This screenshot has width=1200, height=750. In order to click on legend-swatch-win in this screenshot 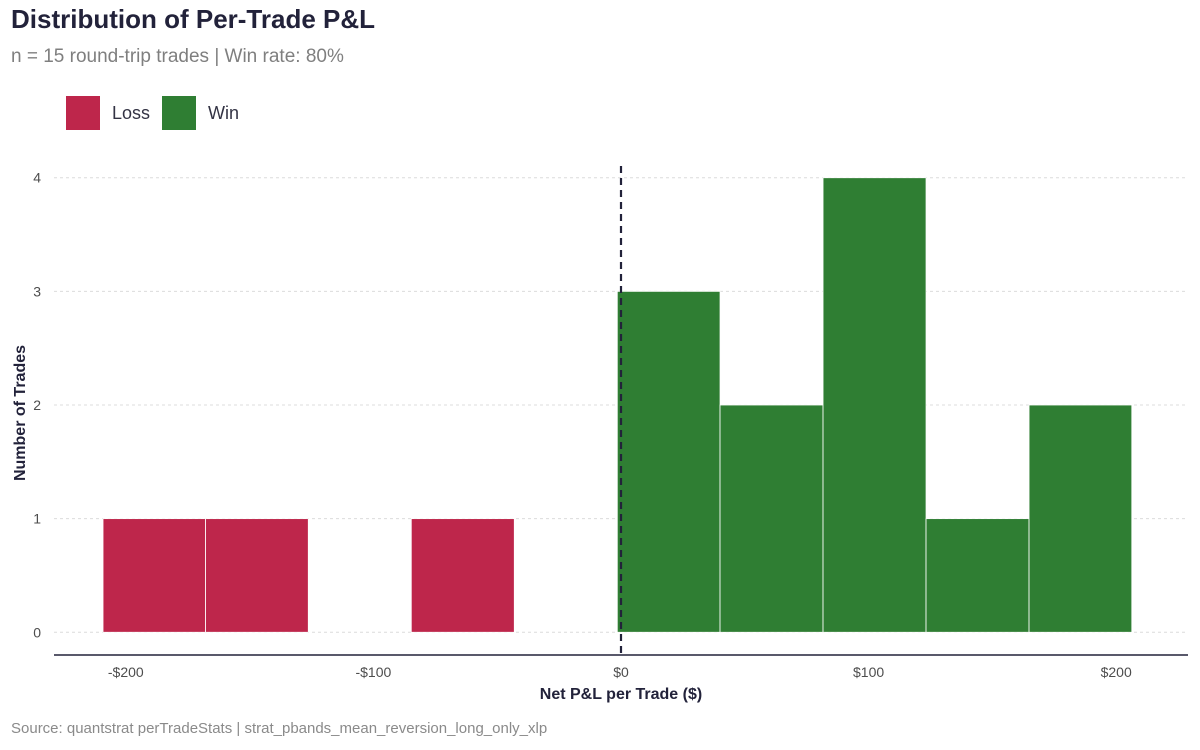, I will do `click(179, 113)`.